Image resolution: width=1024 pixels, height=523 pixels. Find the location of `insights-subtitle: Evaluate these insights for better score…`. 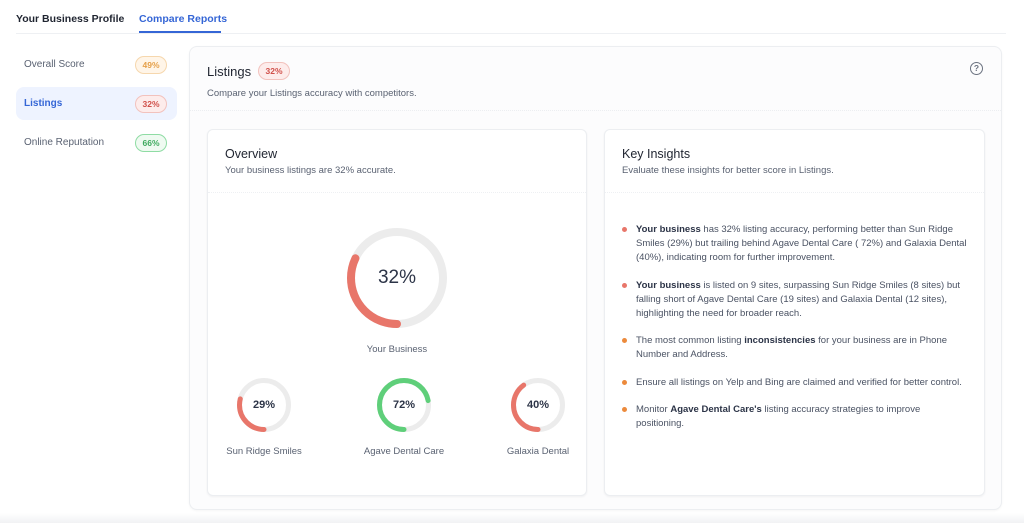

insights-subtitle: Evaluate these insights for better score… is located at coordinates (728, 170).